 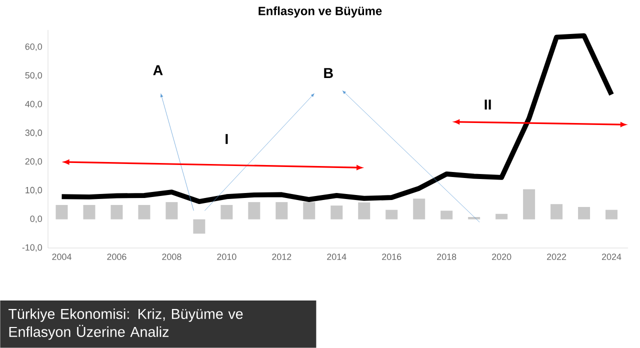 What do you see at coordinates (336, 257) in the screenshot?
I see `x-tick-label: 2014` at bounding box center [336, 257].